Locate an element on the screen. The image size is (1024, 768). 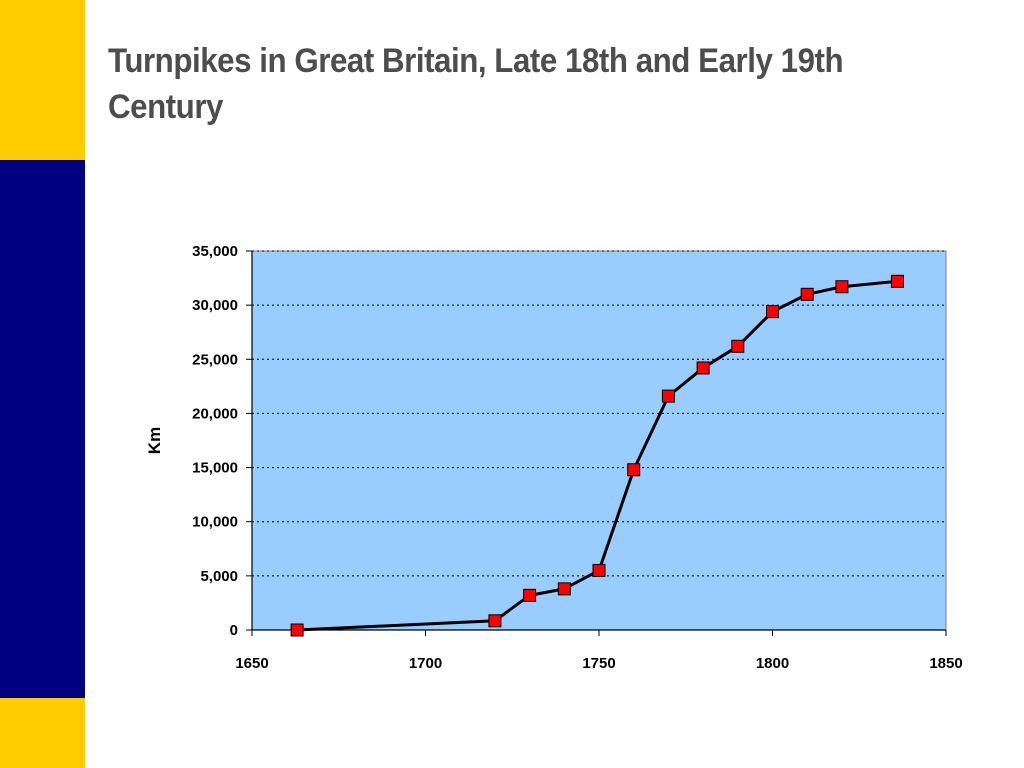
x-tick-label: 1650 is located at coordinates (251, 663).